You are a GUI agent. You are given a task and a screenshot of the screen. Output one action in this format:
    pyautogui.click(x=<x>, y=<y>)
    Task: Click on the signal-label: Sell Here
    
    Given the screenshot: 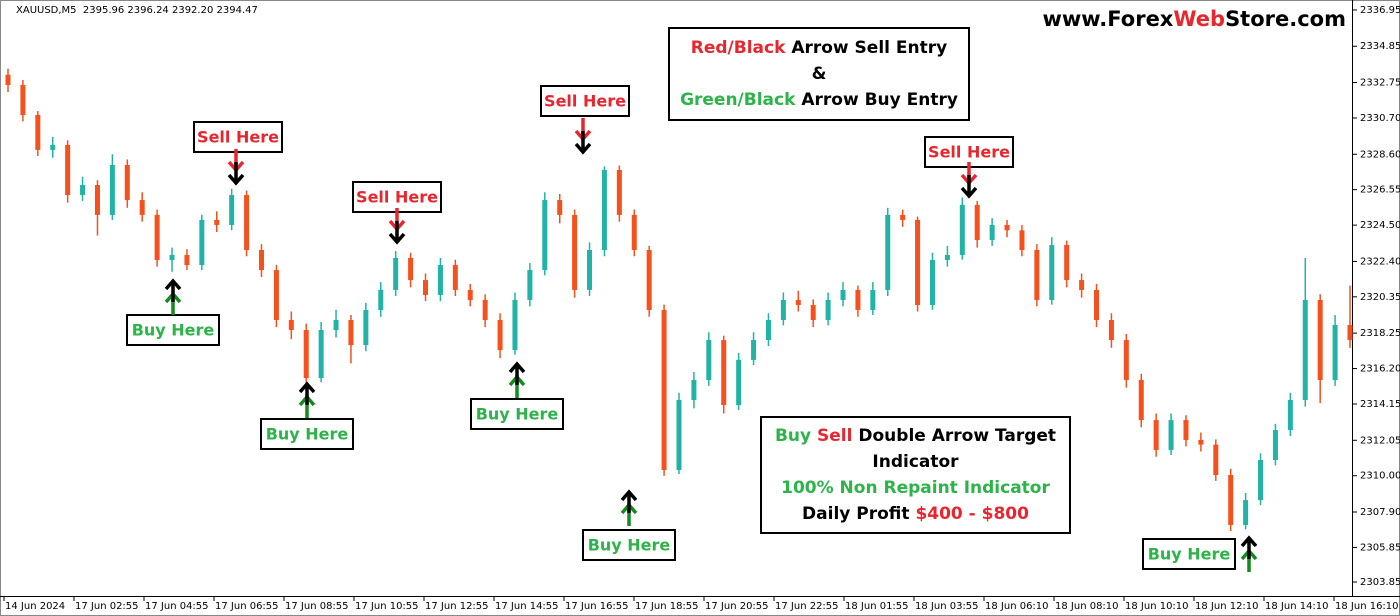 What is the action you would take?
    pyautogui.click(x=397, y=197)
    